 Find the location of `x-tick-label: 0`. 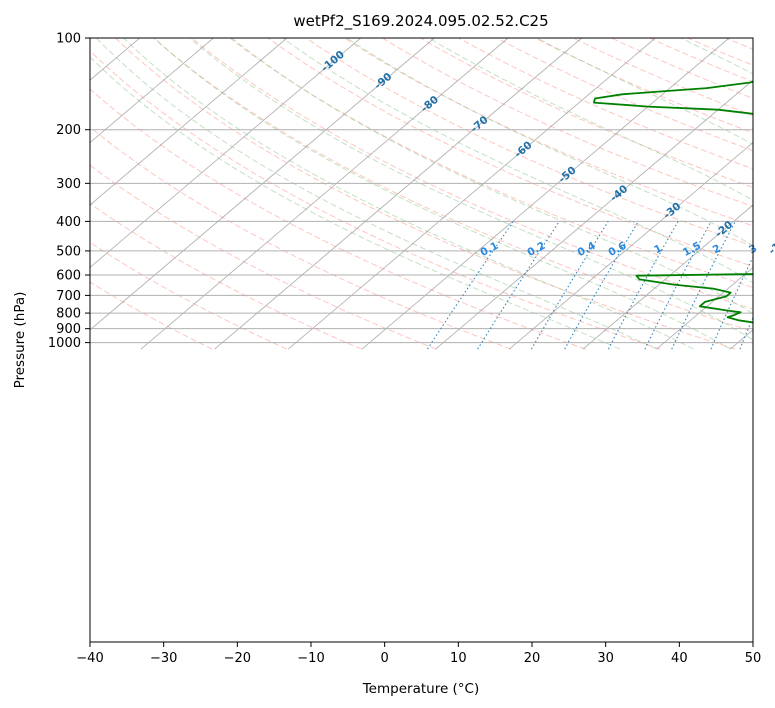

x-tick-label: 0 is located at coordinates (385, 658).